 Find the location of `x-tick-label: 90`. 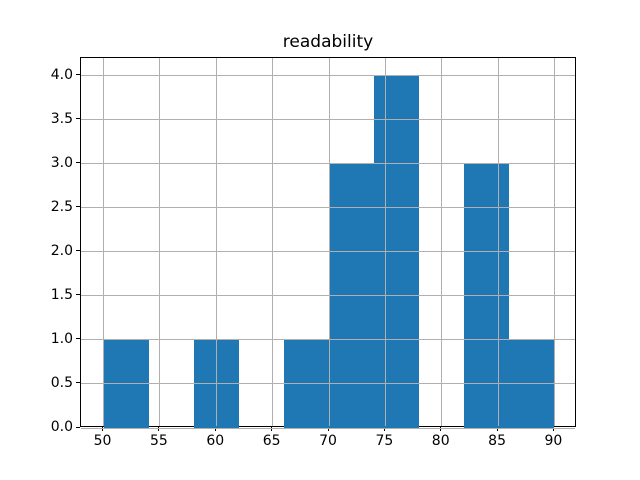

x-tick-label: 90 is located at coordinates (553, 441).